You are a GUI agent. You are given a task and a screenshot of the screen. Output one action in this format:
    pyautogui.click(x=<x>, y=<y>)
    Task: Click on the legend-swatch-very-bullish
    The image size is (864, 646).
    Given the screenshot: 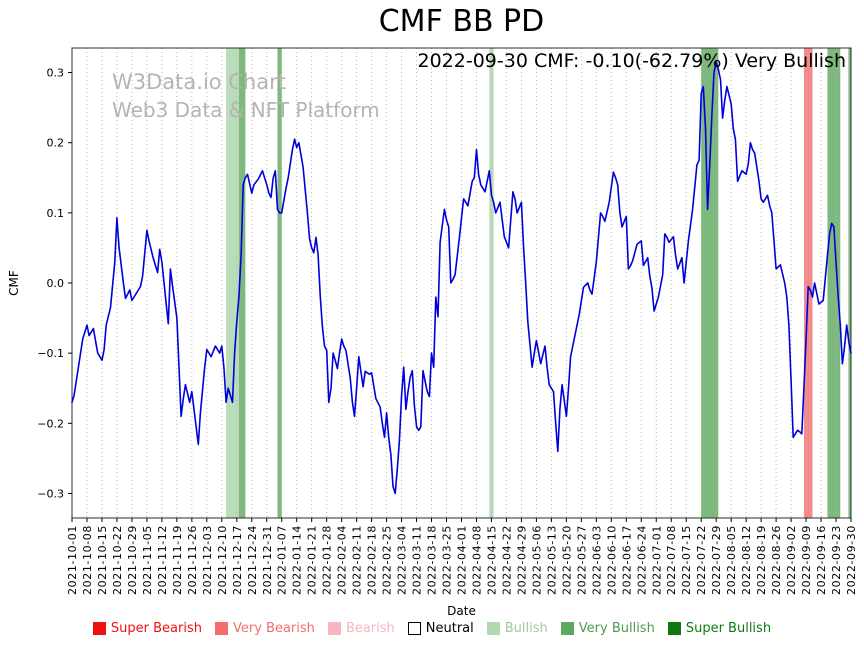 What is the action you would take?
    pyautogui.click(x=567, y=628)
    